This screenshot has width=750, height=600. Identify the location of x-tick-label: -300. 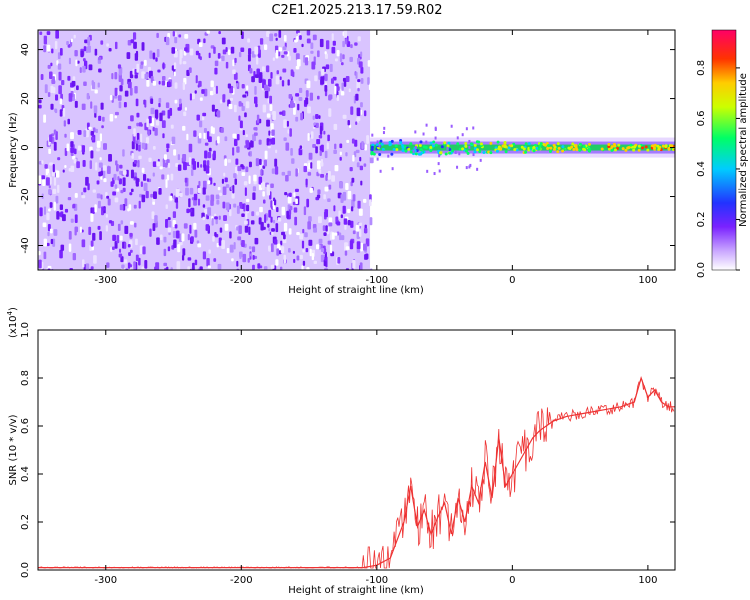
(105, 280).